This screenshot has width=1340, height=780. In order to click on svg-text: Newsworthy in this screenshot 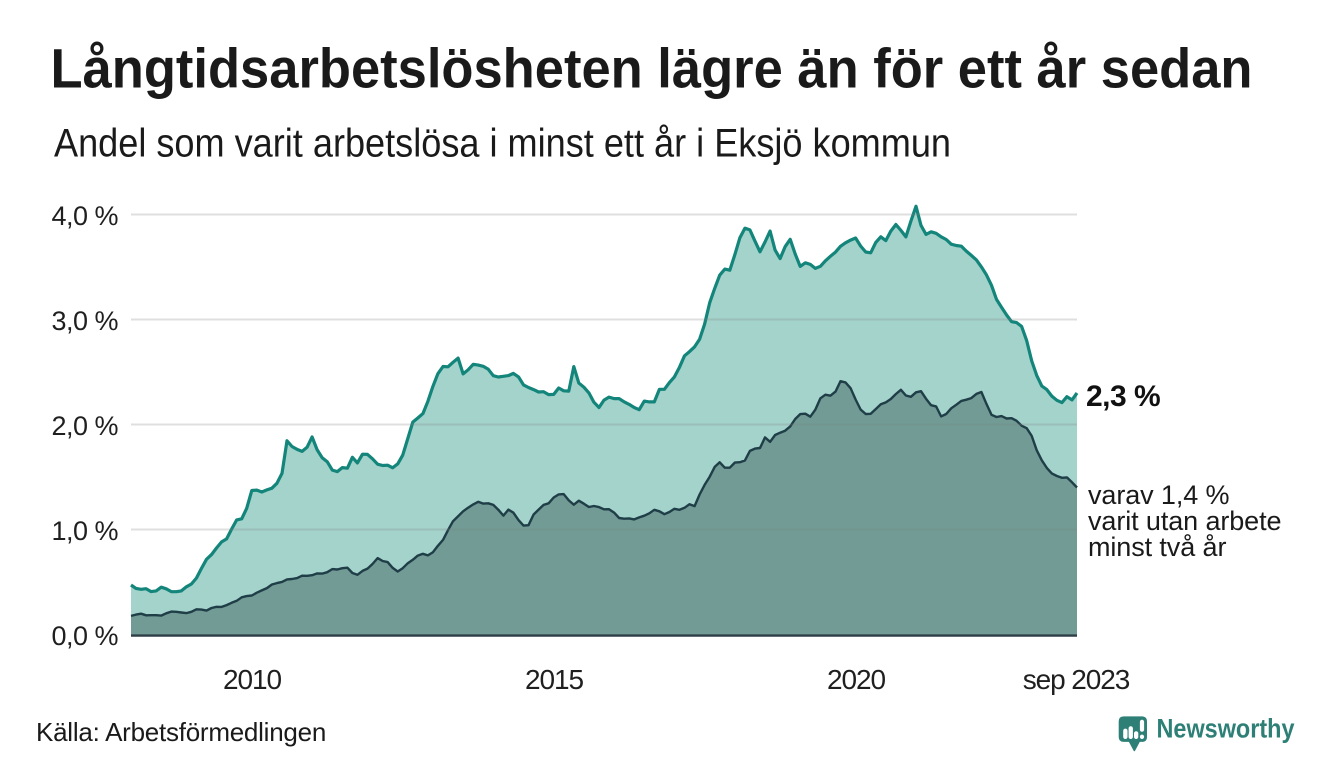, I will do `click(1226, 729)`.